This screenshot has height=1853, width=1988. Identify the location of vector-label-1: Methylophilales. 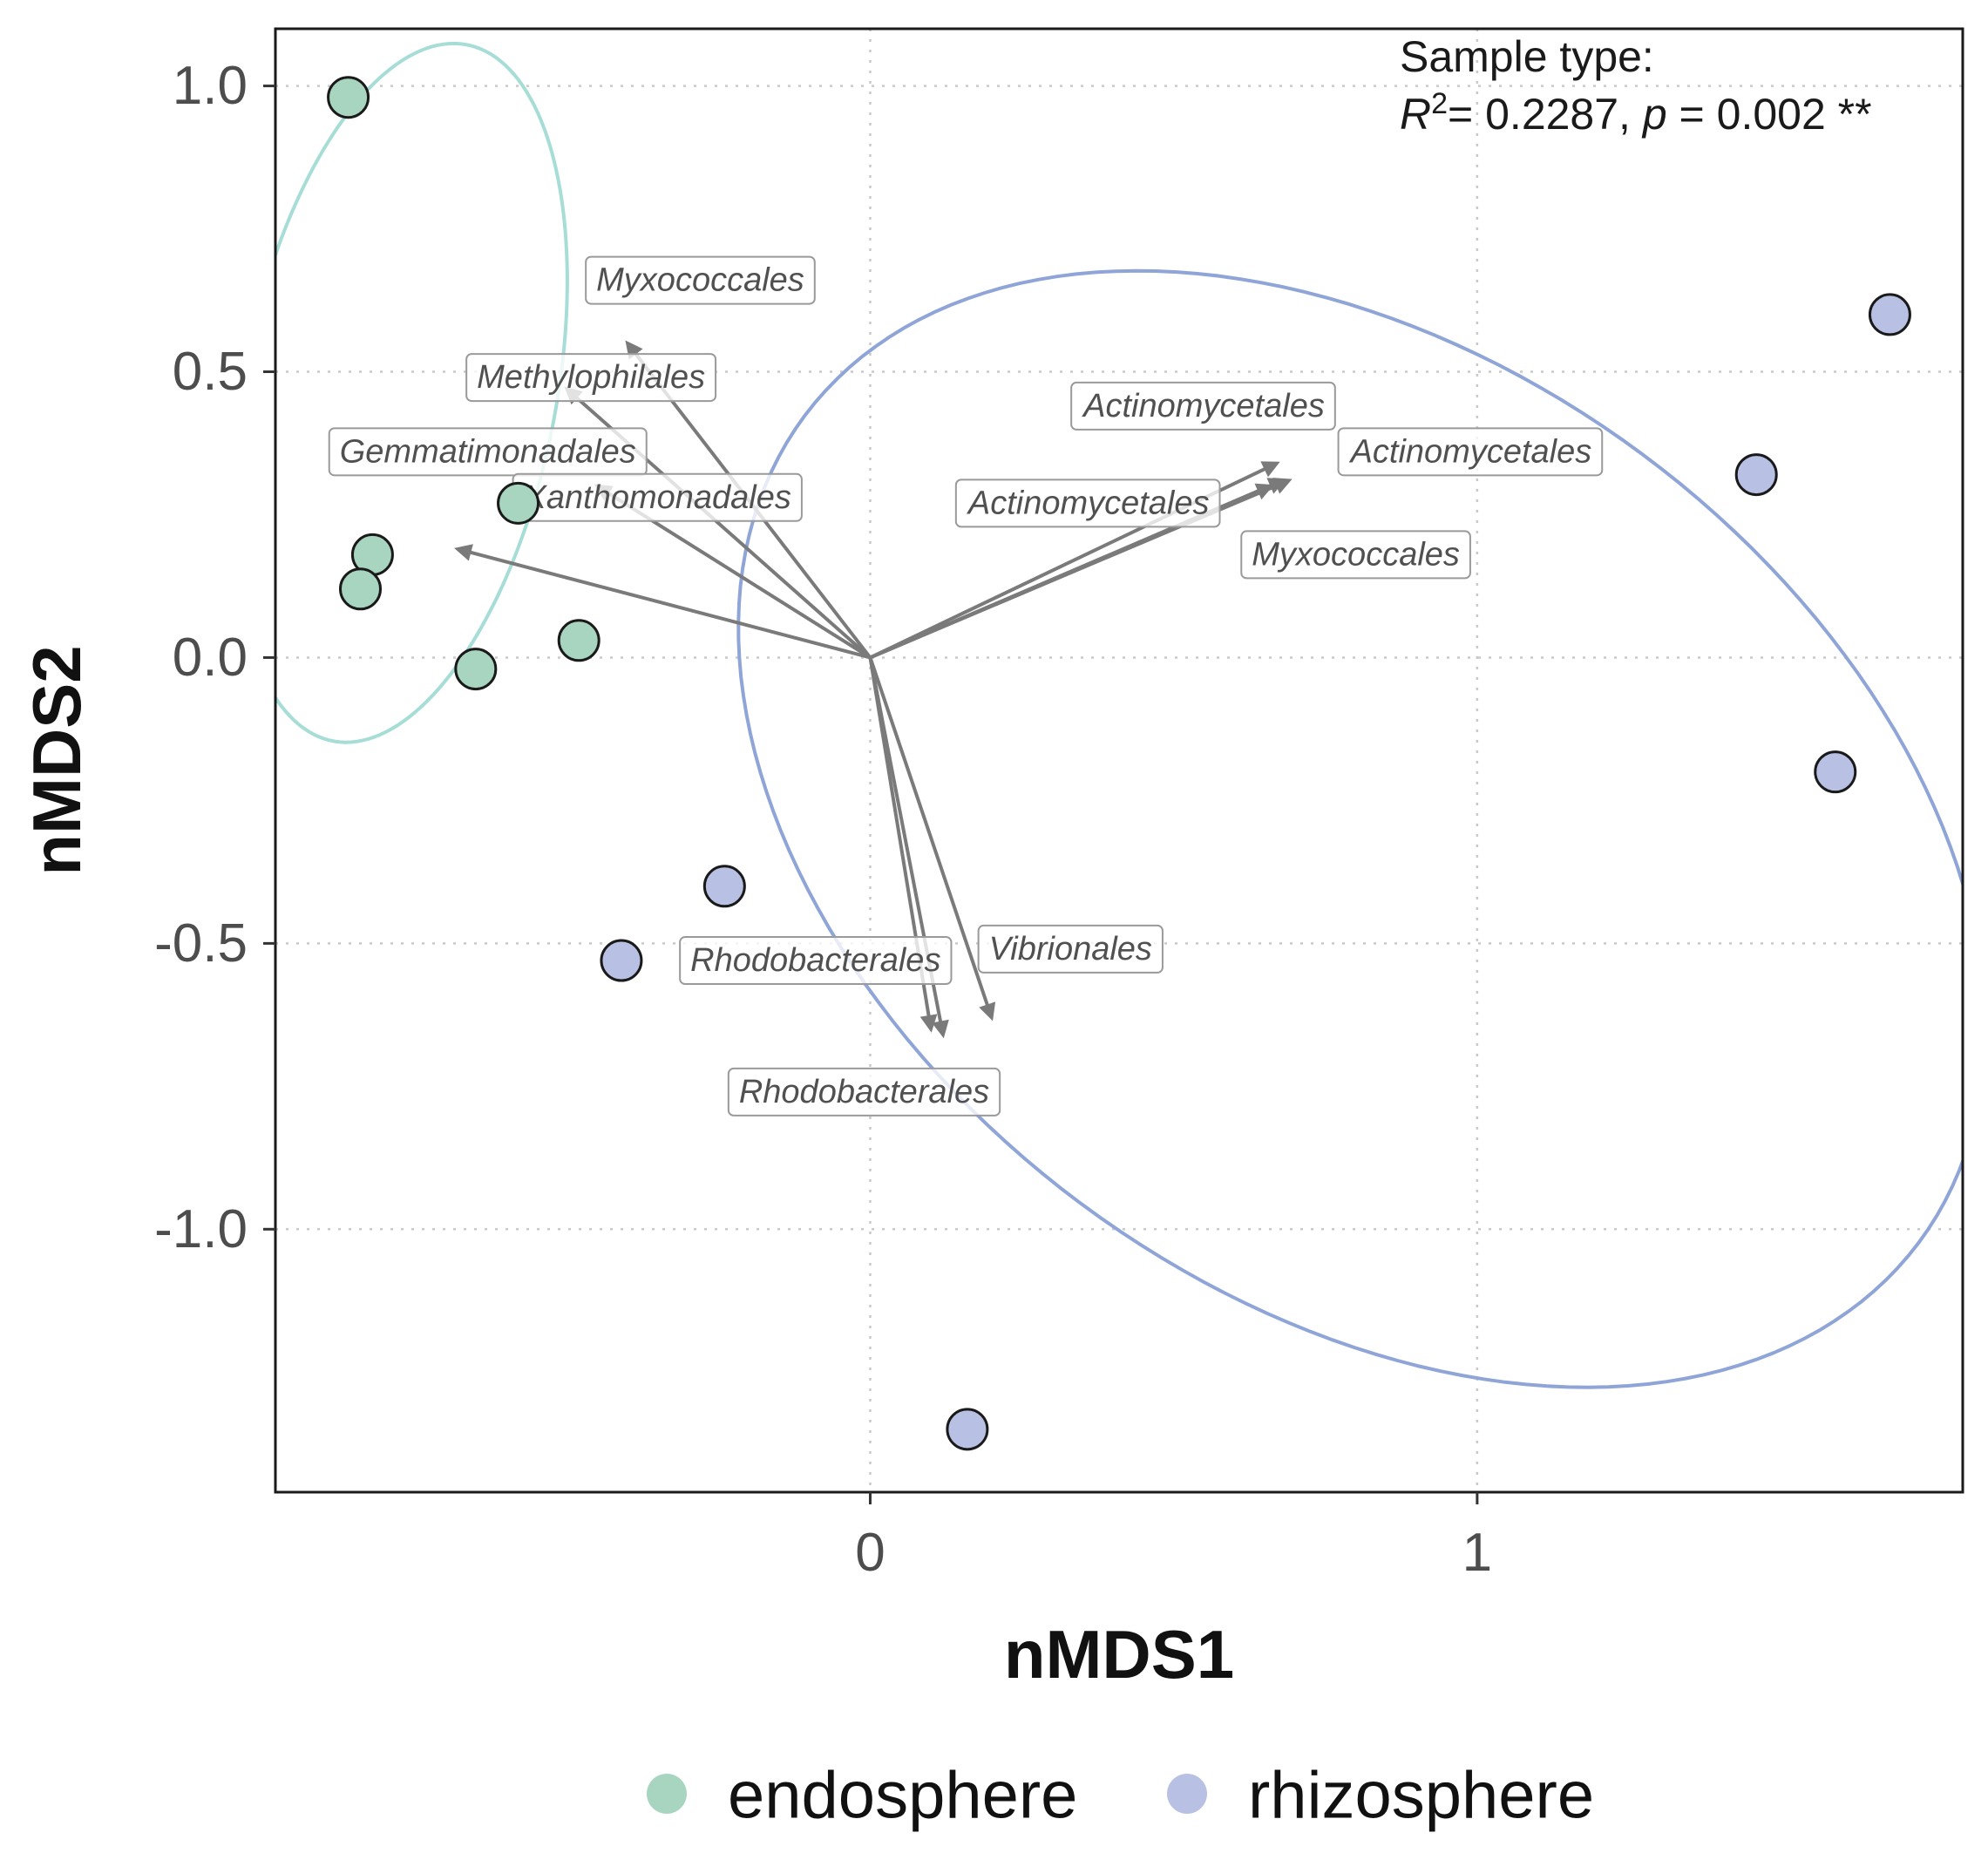
(591, 378).